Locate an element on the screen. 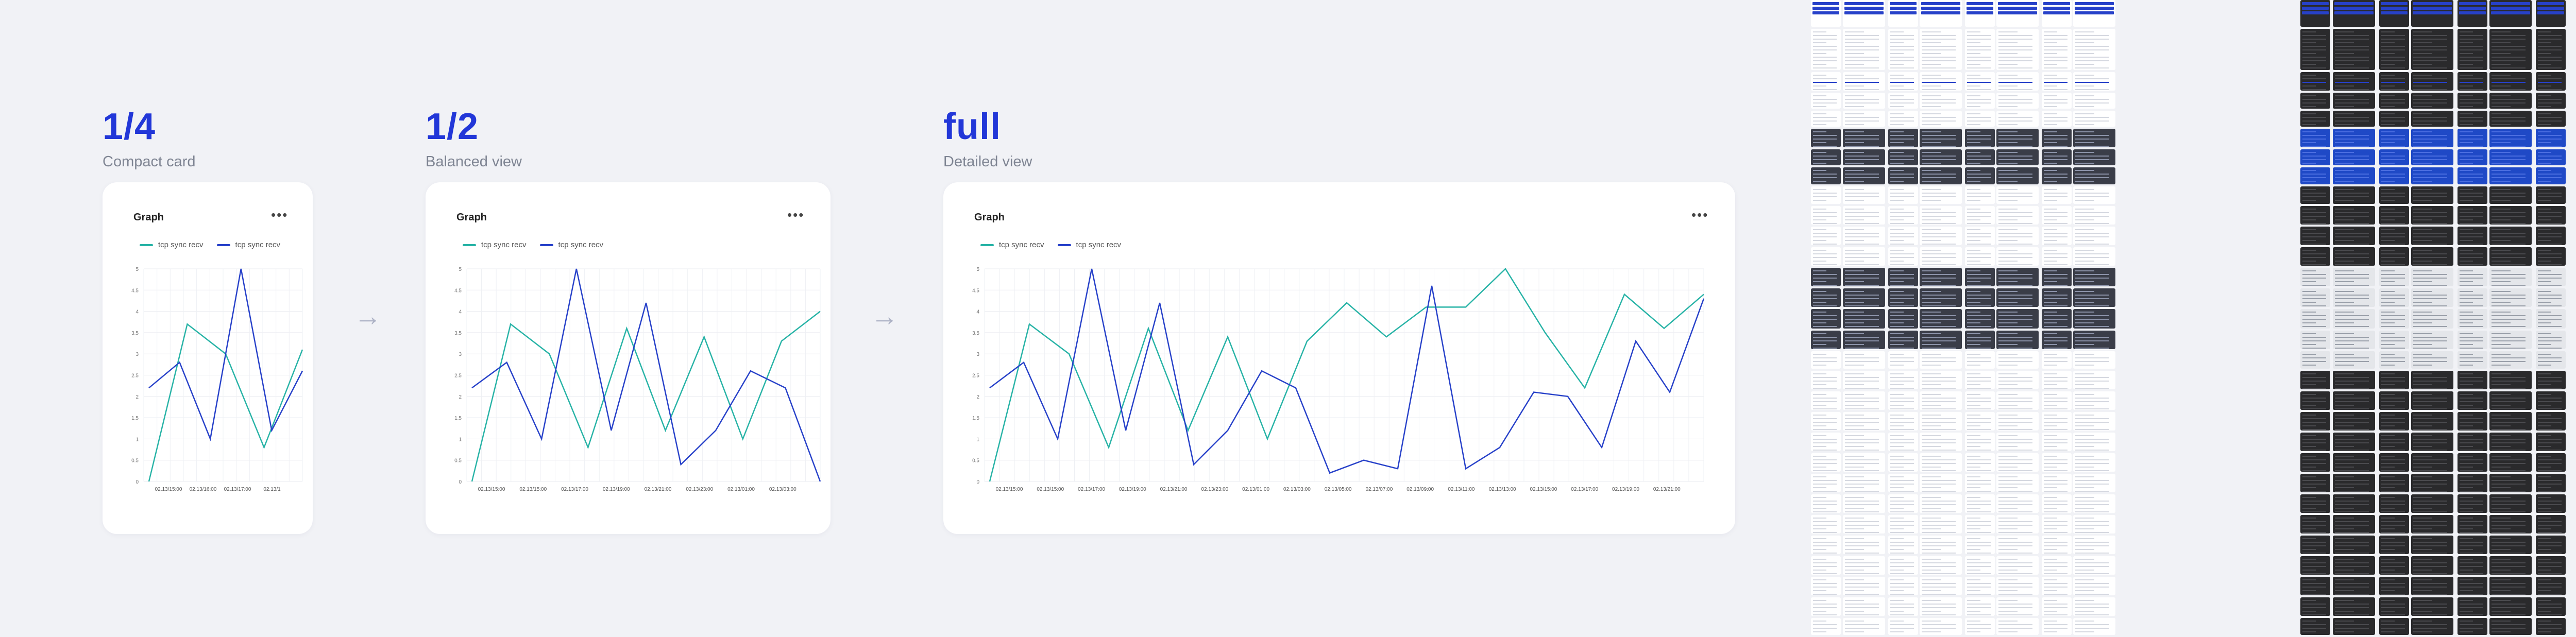  grid-lines is located at coordinates (223, 375).